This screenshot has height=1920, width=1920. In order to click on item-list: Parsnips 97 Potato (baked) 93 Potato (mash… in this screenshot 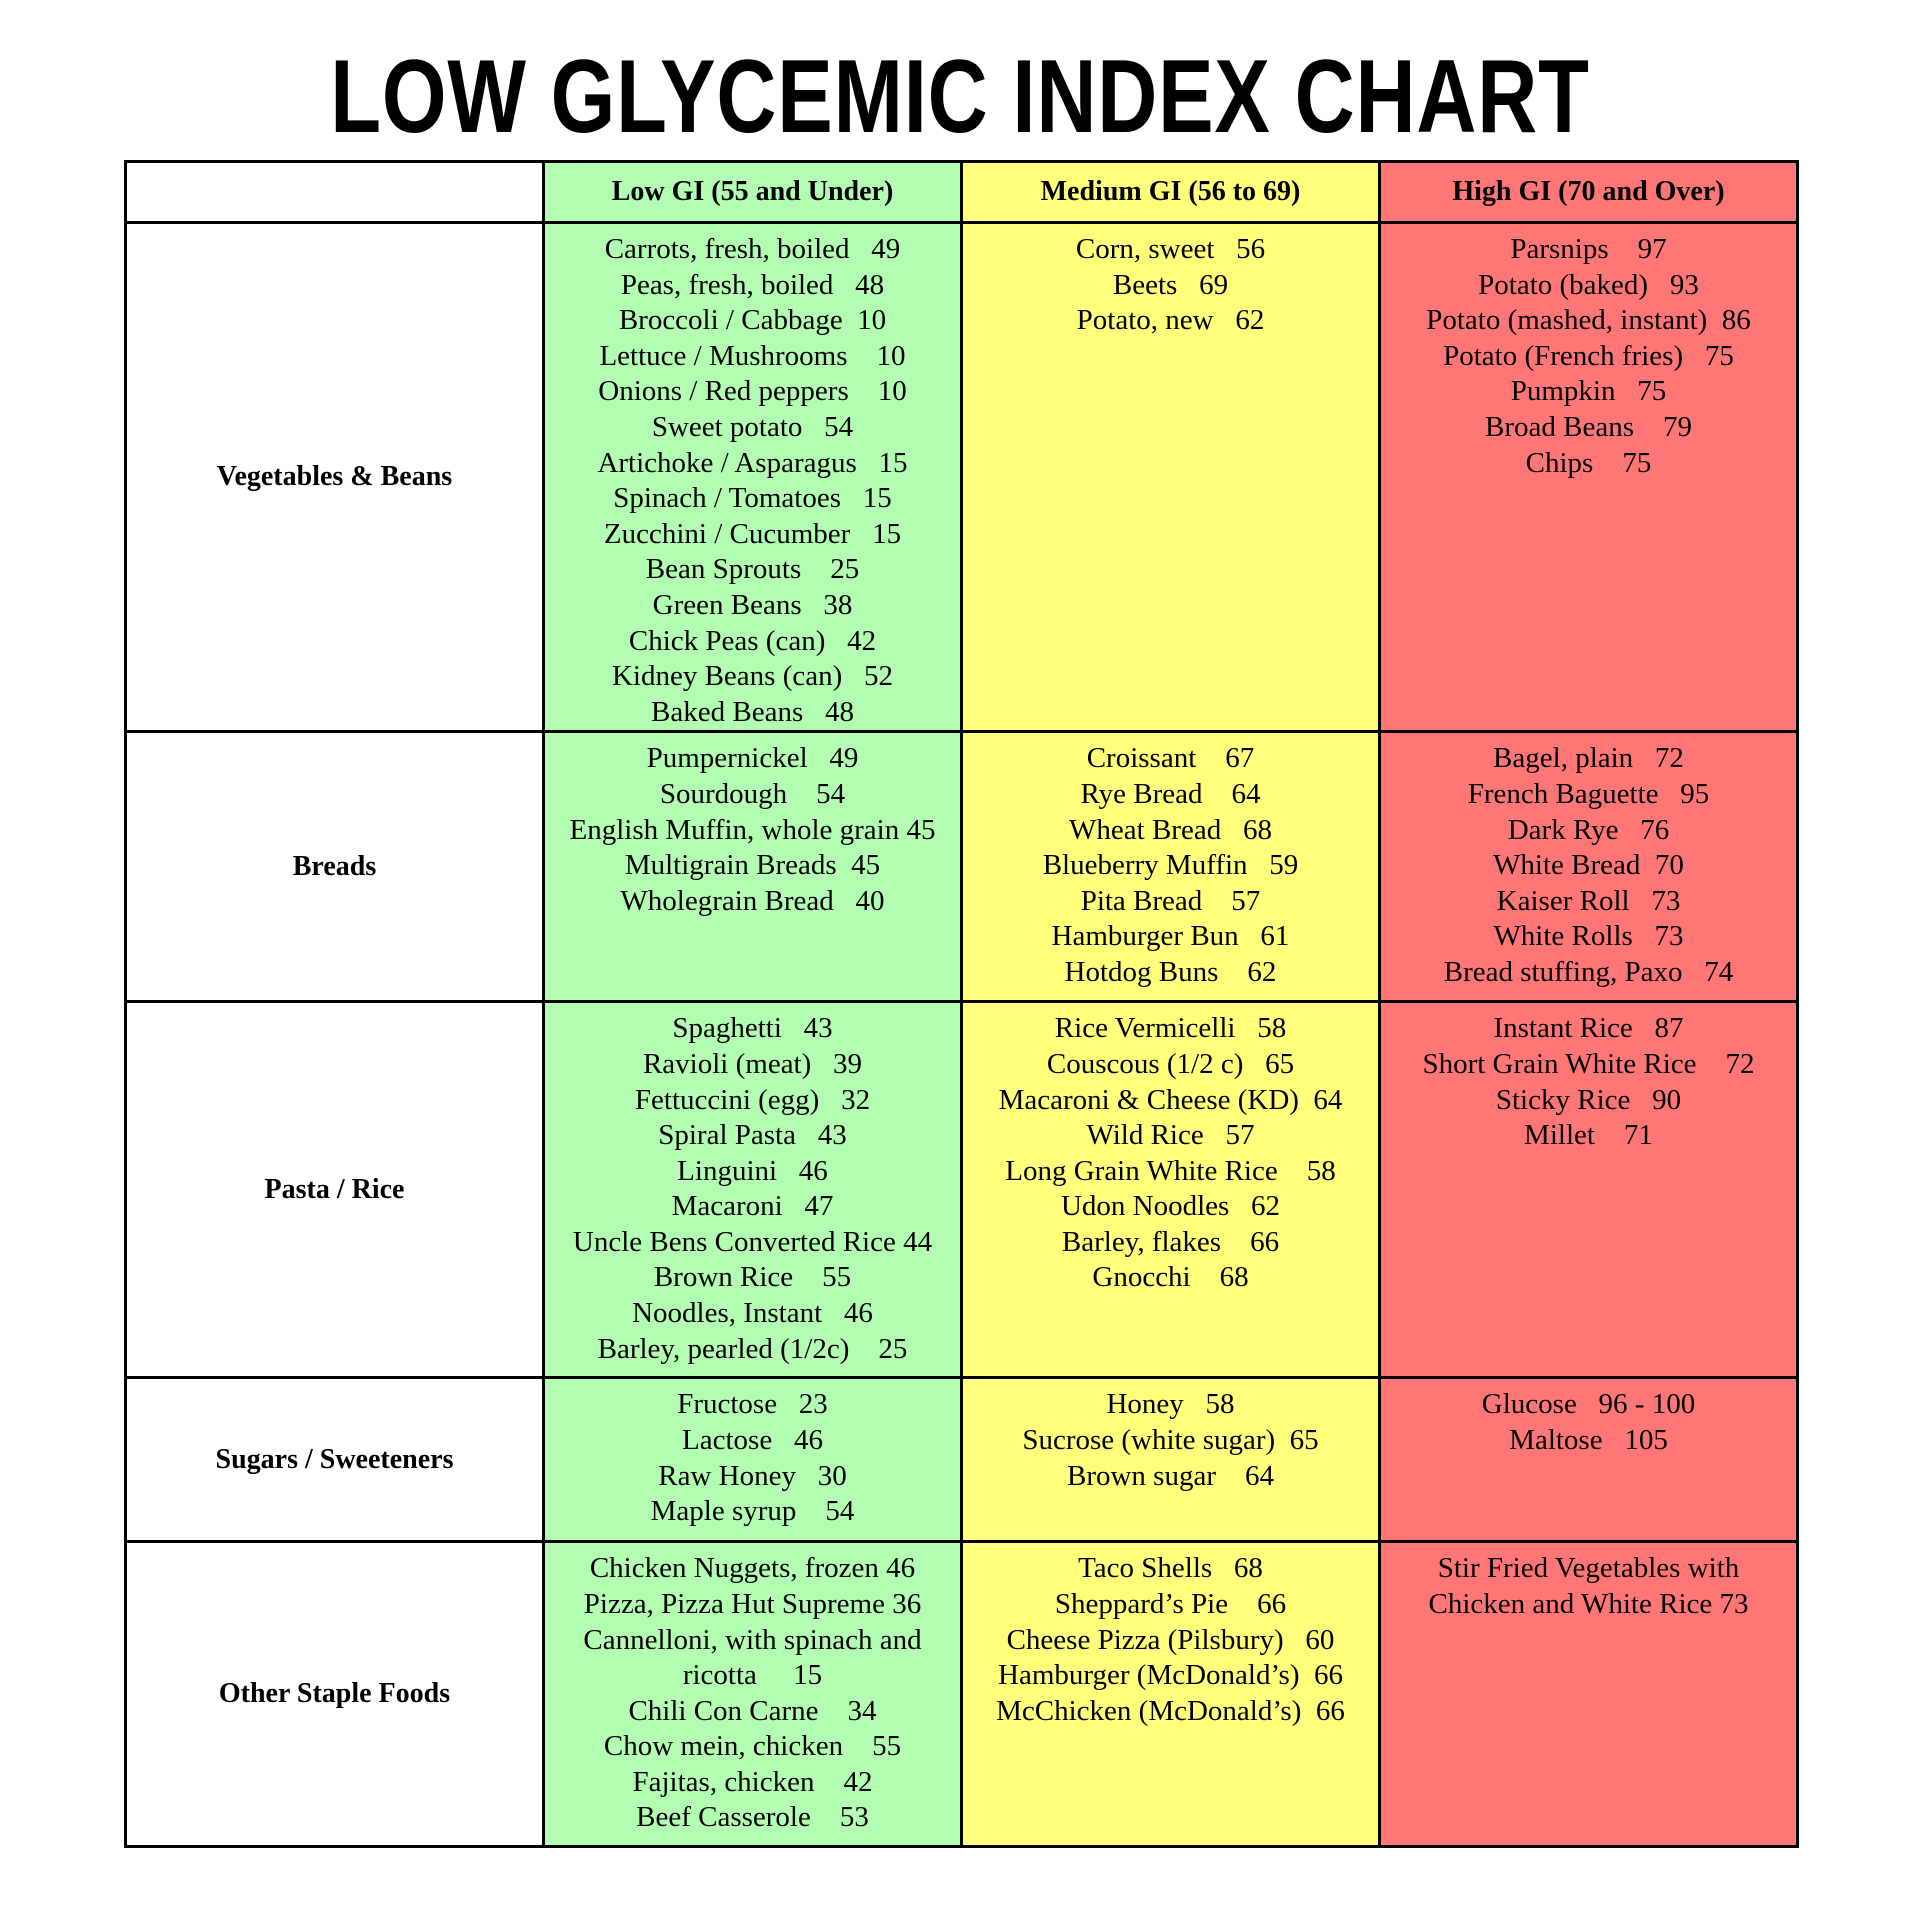, I will do `click(1588, 352)`.